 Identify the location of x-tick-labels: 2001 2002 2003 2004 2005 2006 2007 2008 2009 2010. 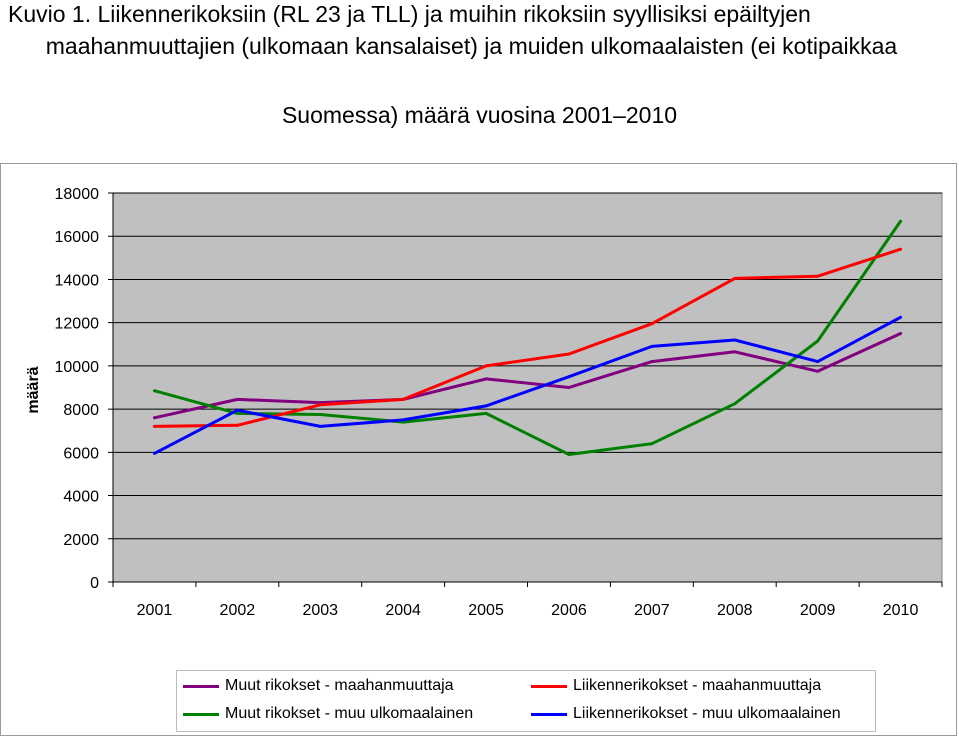
(528, 610).